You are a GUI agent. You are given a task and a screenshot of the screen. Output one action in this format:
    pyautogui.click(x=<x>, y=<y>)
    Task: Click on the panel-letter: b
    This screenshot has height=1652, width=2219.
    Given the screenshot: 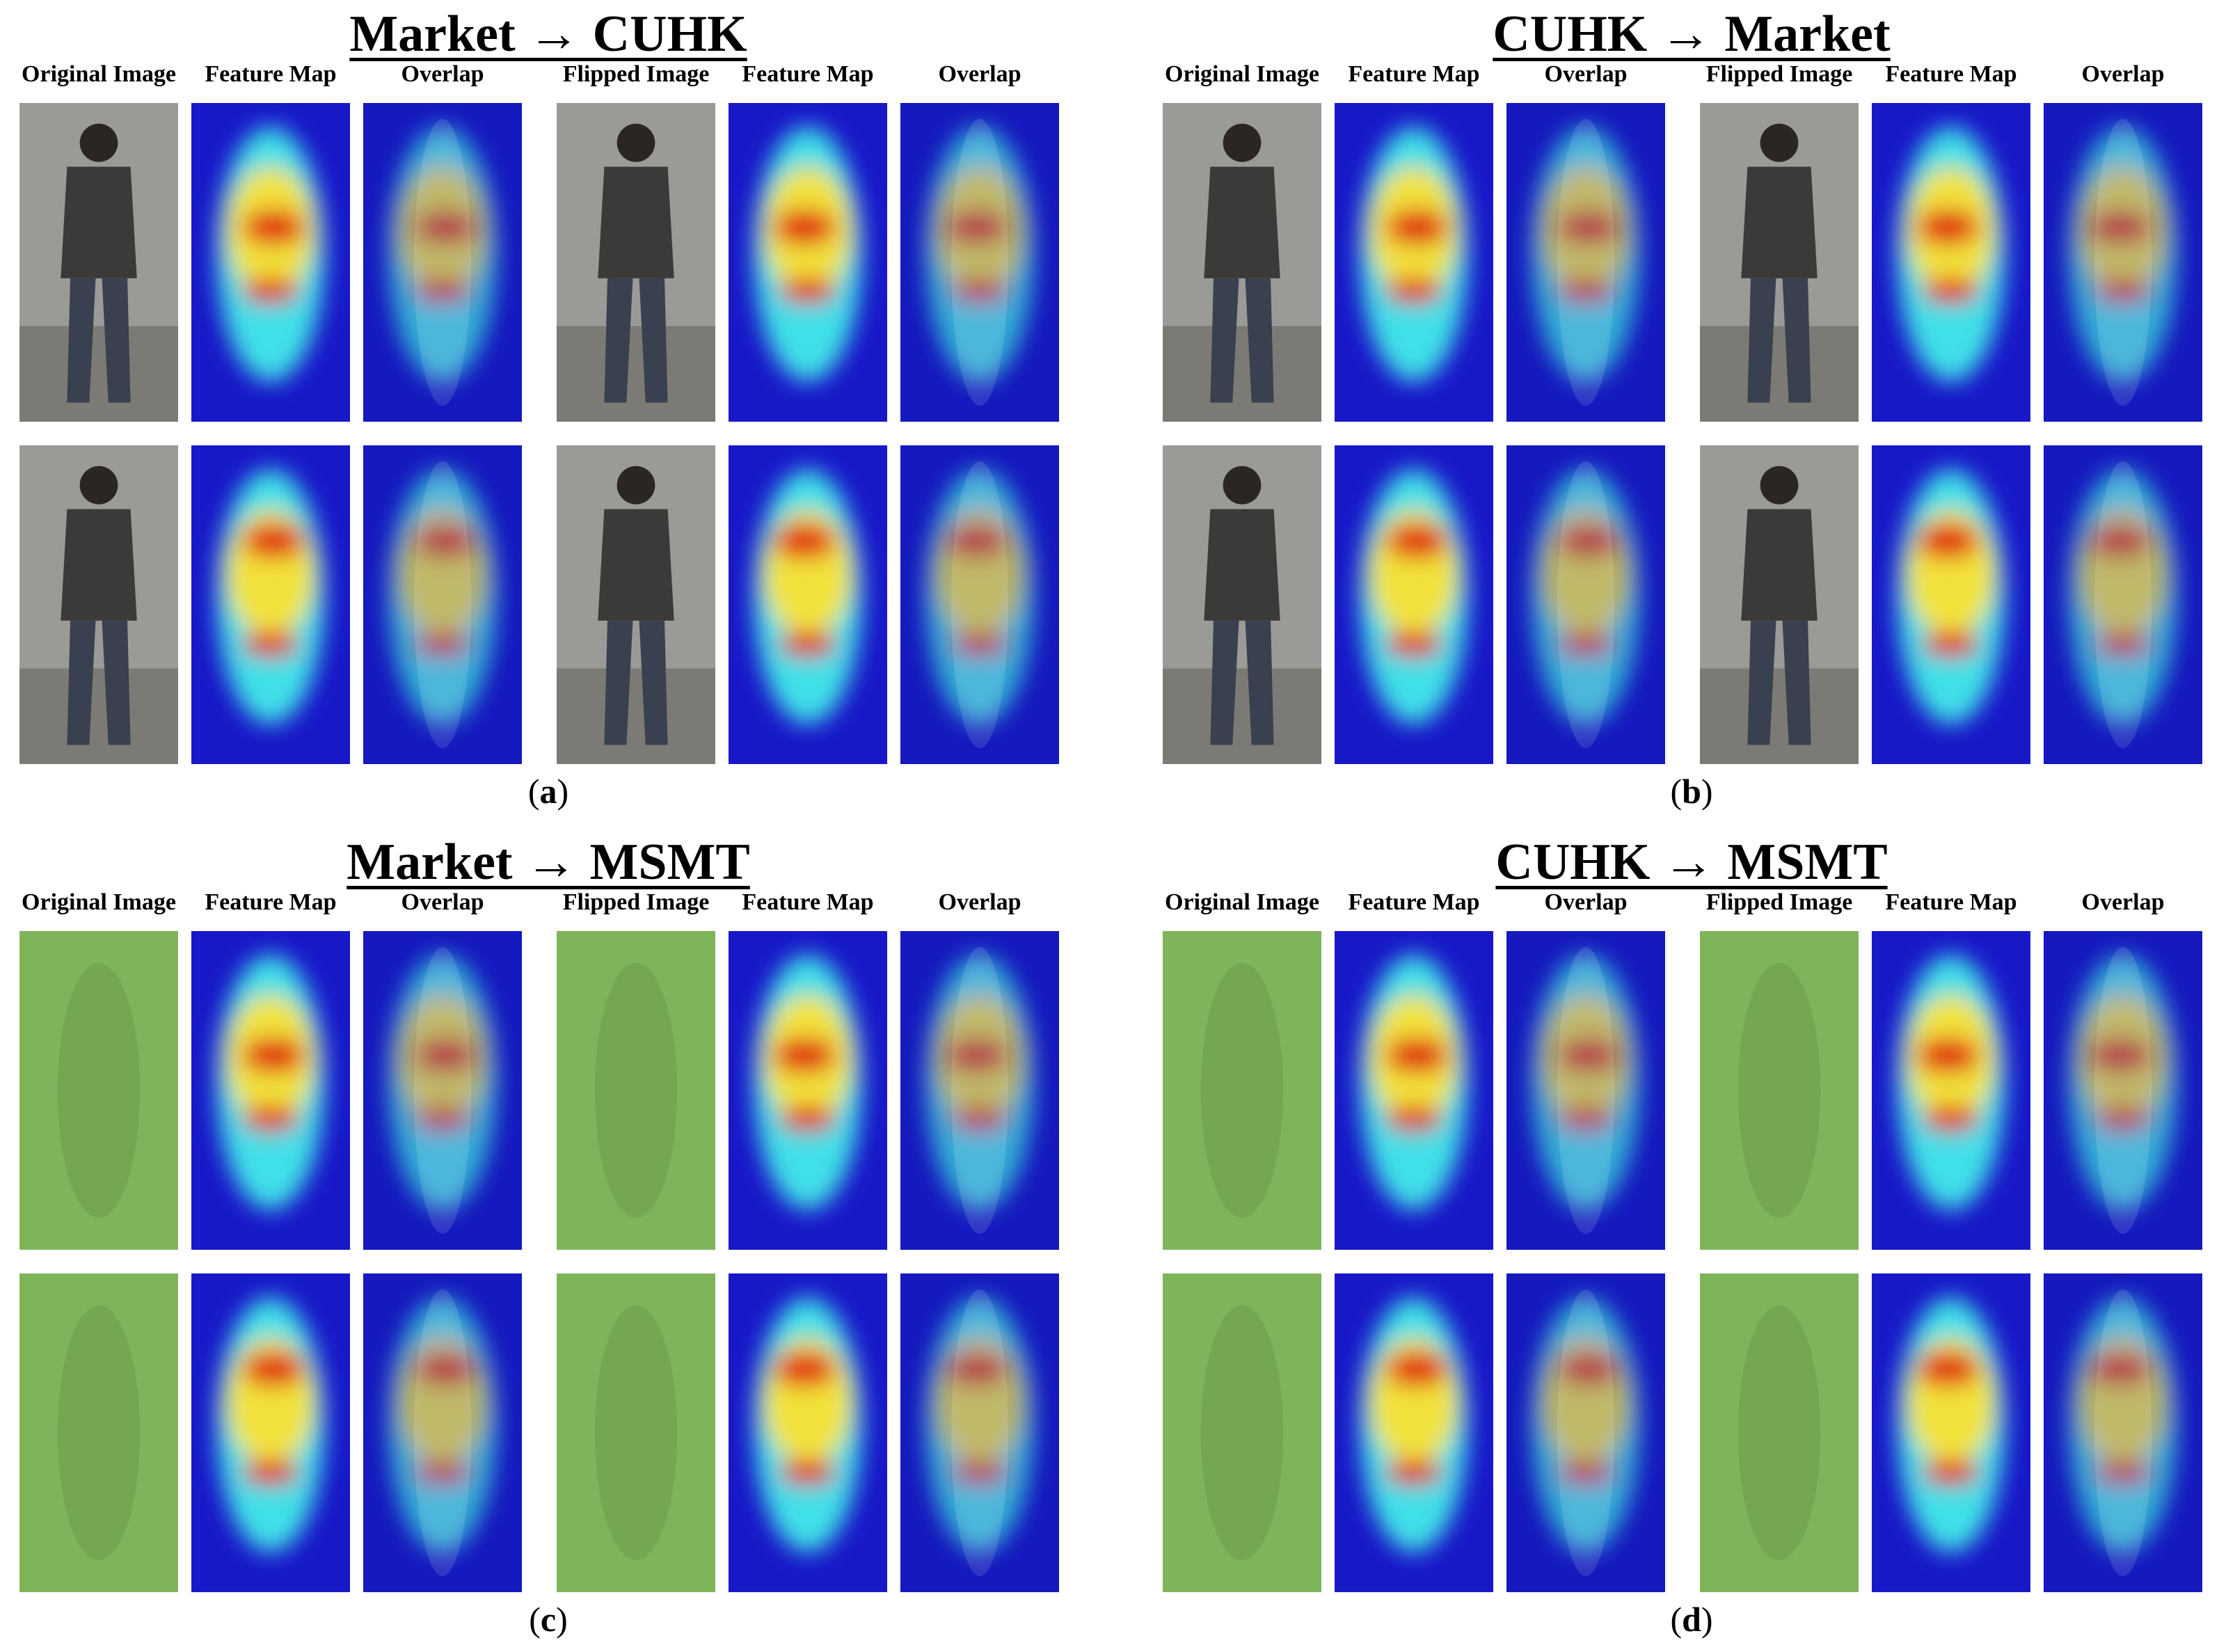 What is the action you would take?
    pyautogui.click(x=1691, y=791)
    